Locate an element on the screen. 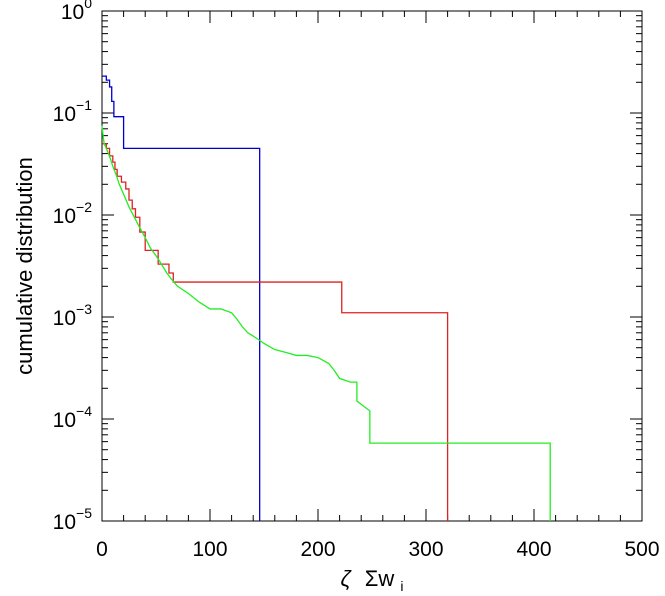 This screenshot has height=596, width=665. y-tick-label: 10⁰ is located at coordinates (76, 12).